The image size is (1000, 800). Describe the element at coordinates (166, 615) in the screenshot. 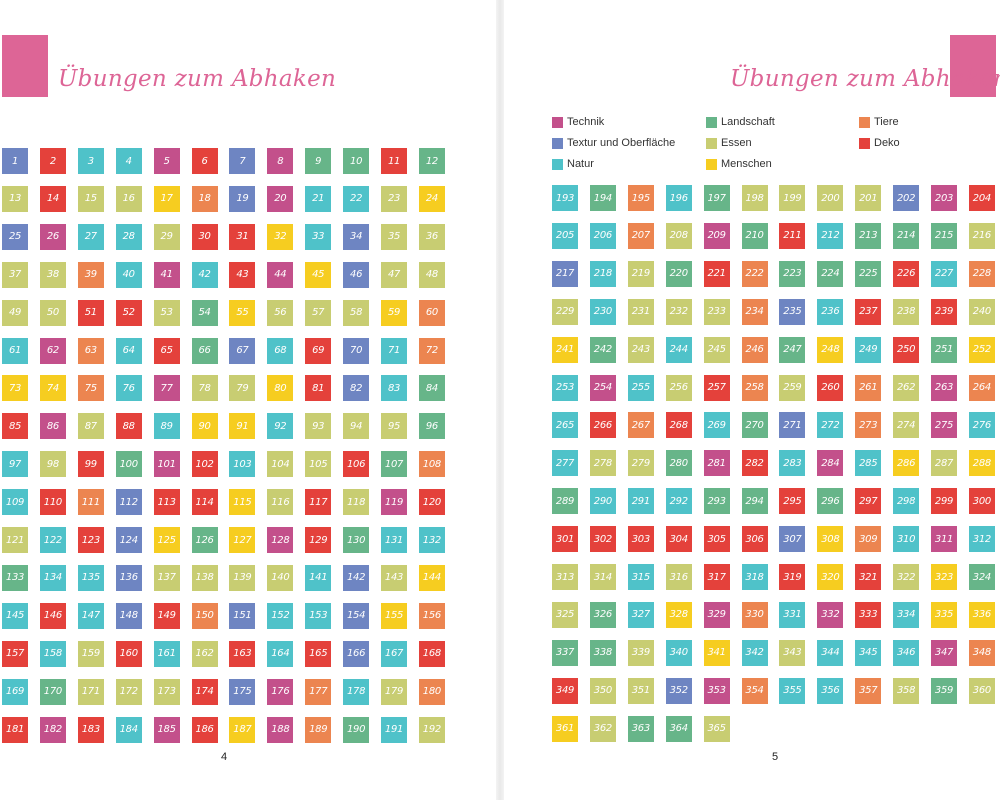

I see `exercise-checkbox: 149` at that location.